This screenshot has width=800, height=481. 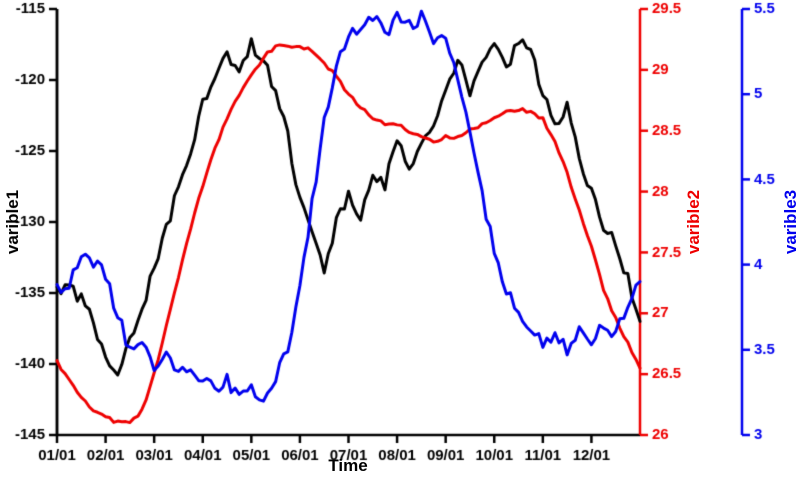 What do you see at coordinates (693, 222) in the screenshot?
I see `y-axis-label-varible2: varible2` at bounding box center [693, 222].